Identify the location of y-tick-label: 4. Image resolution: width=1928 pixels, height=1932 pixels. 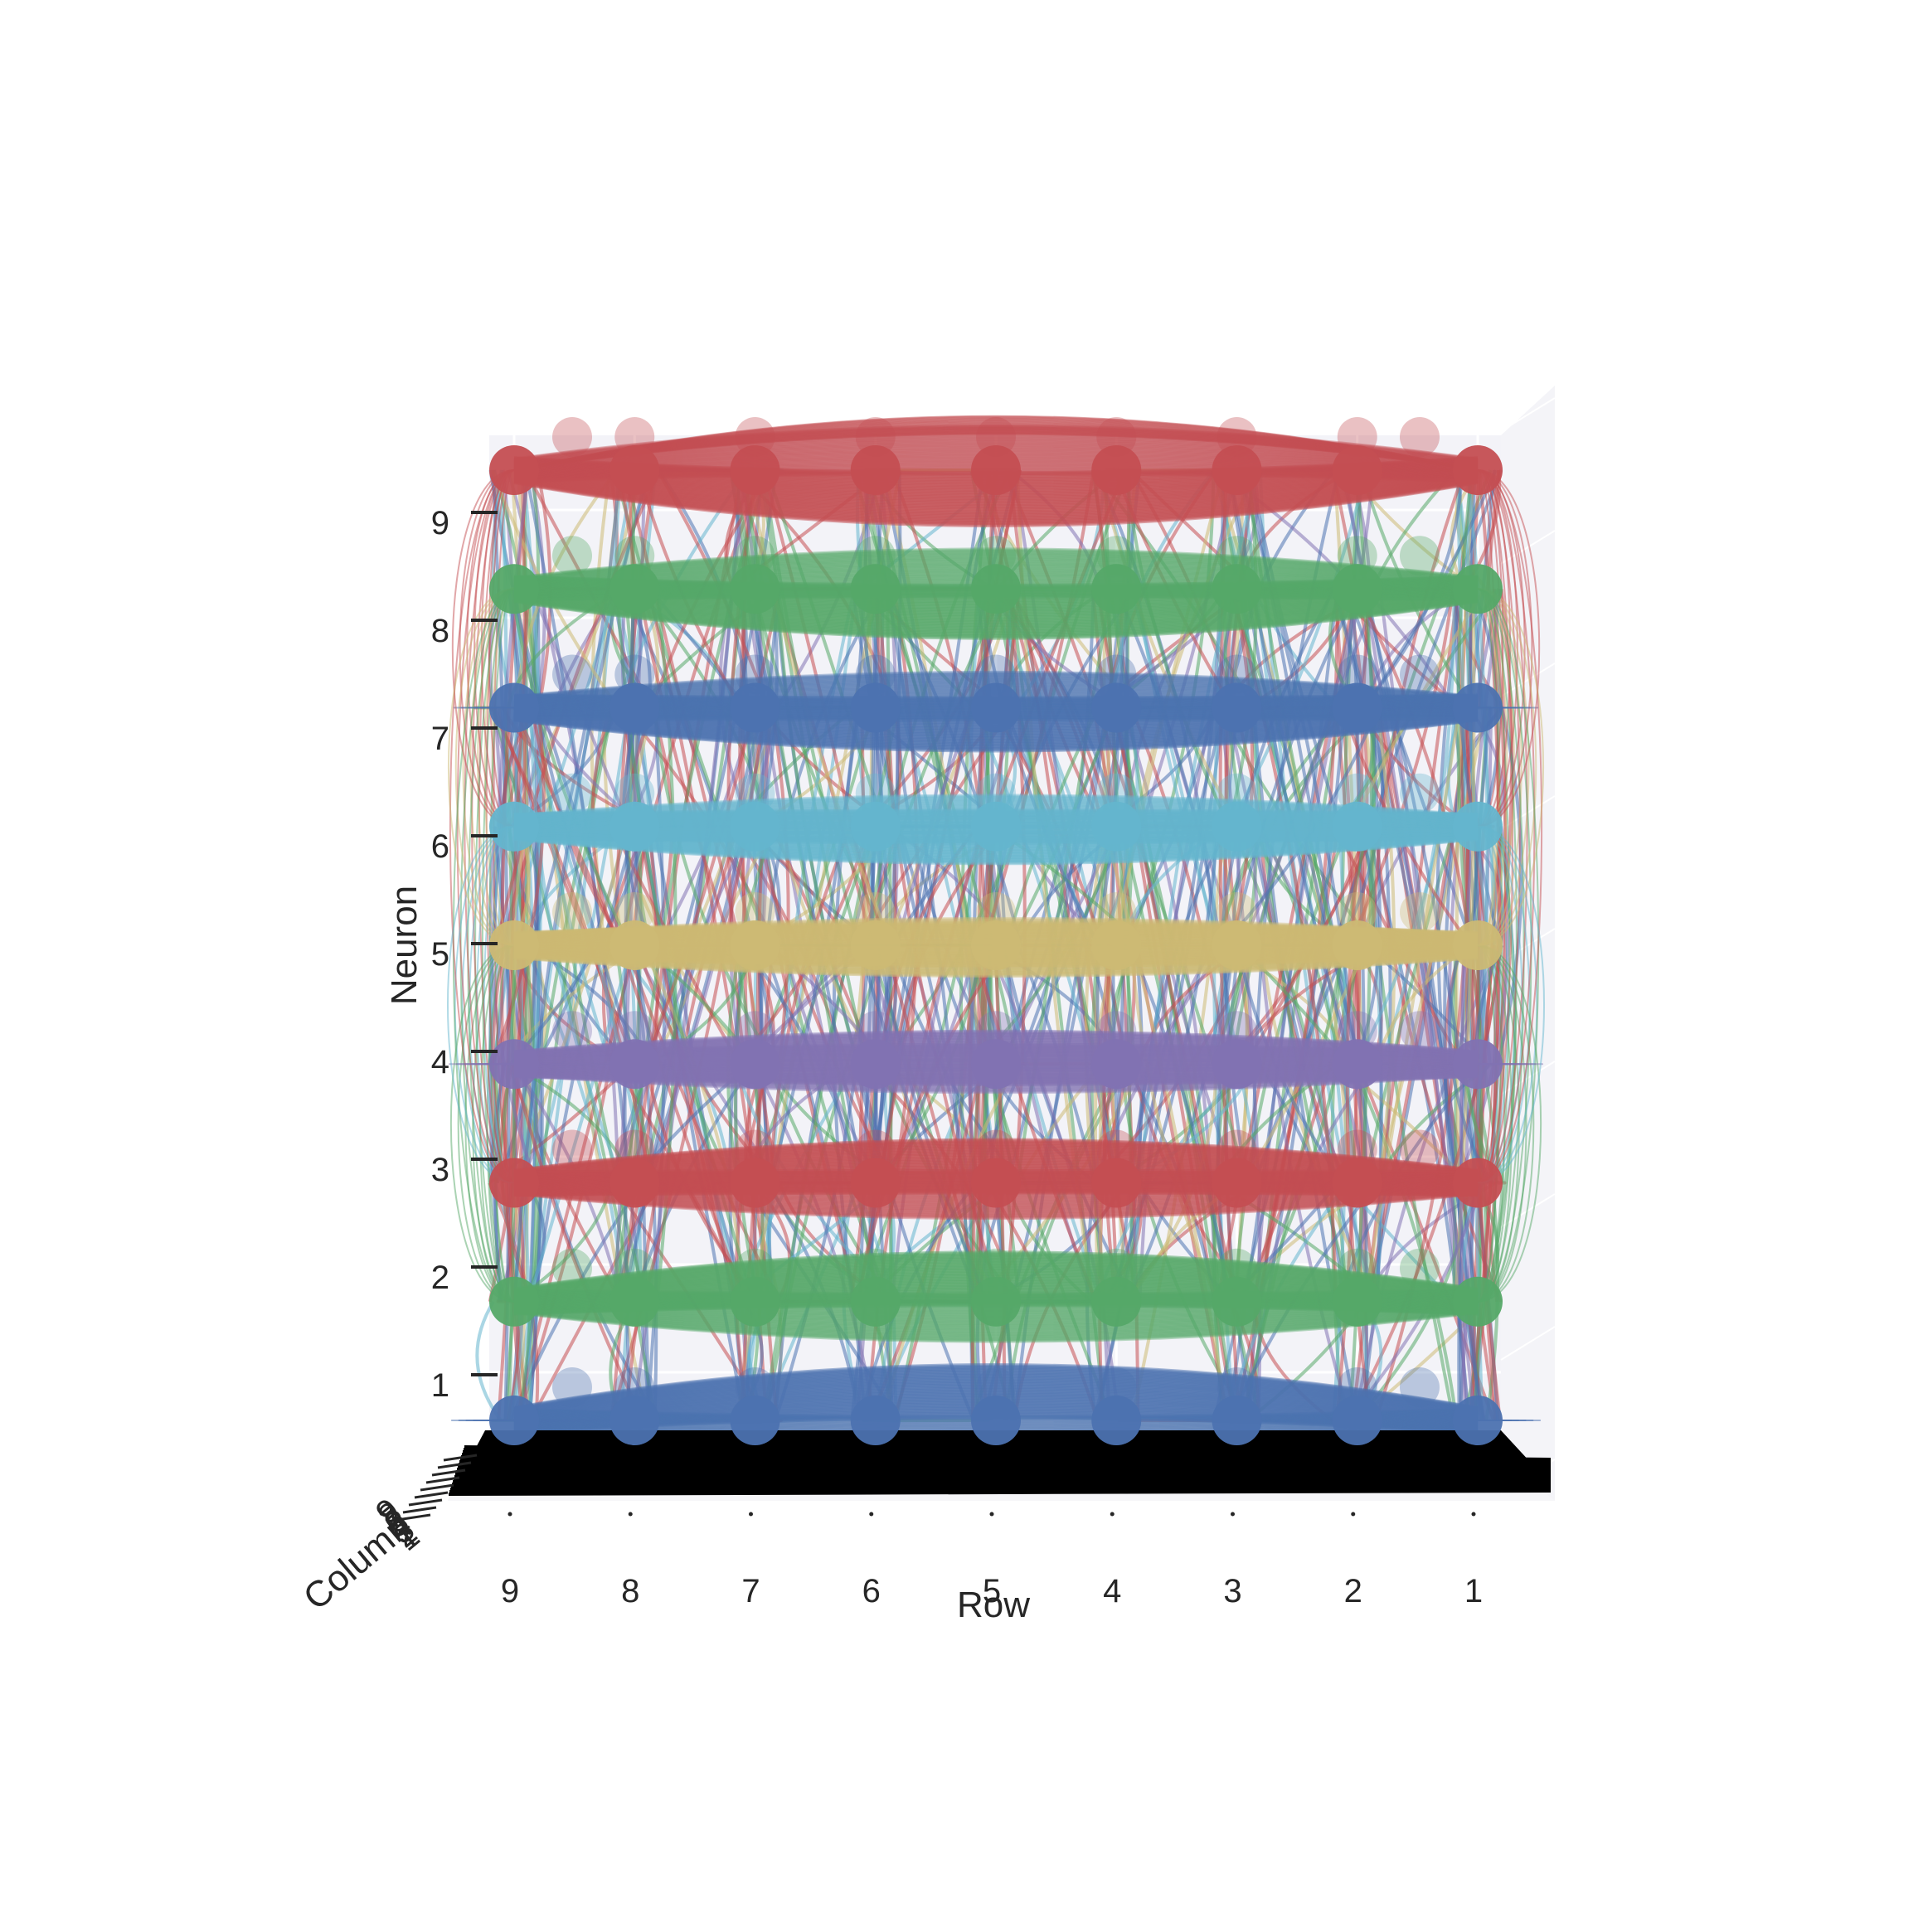
(440, 1062).